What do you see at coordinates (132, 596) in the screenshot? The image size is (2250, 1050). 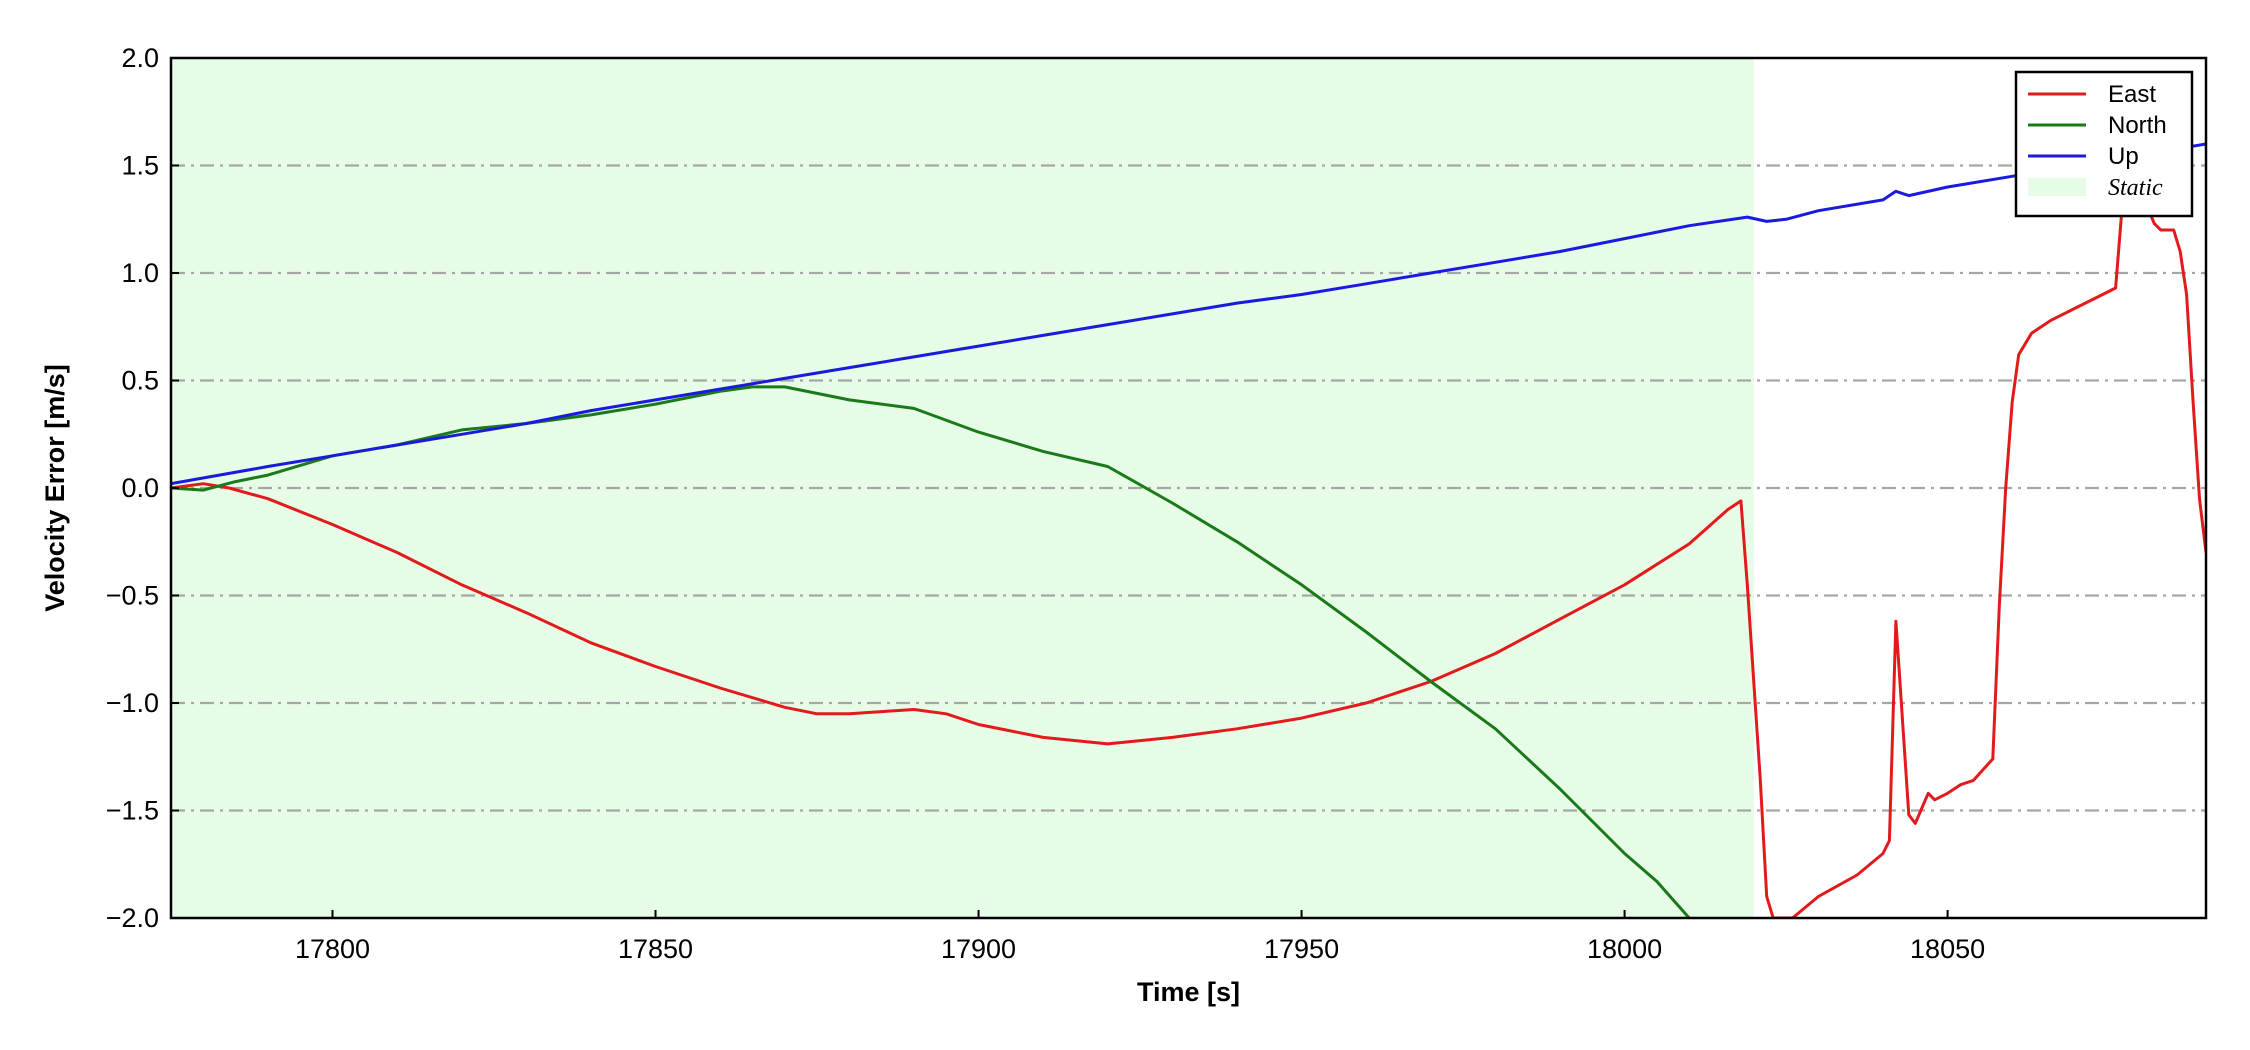 I see `y-tick-label: −0.5` at bounding box center [132, 596].